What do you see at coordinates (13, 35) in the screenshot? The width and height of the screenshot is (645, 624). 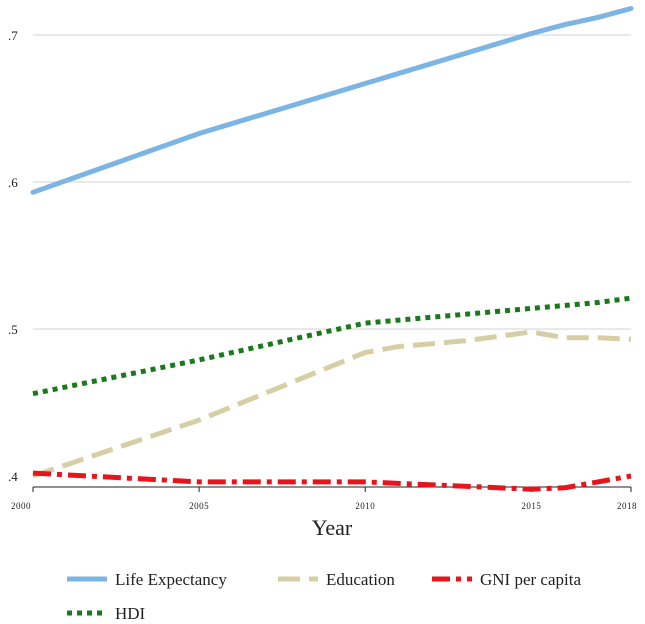 I see `y-tick-label: .7` at bounding box center [13, 35].